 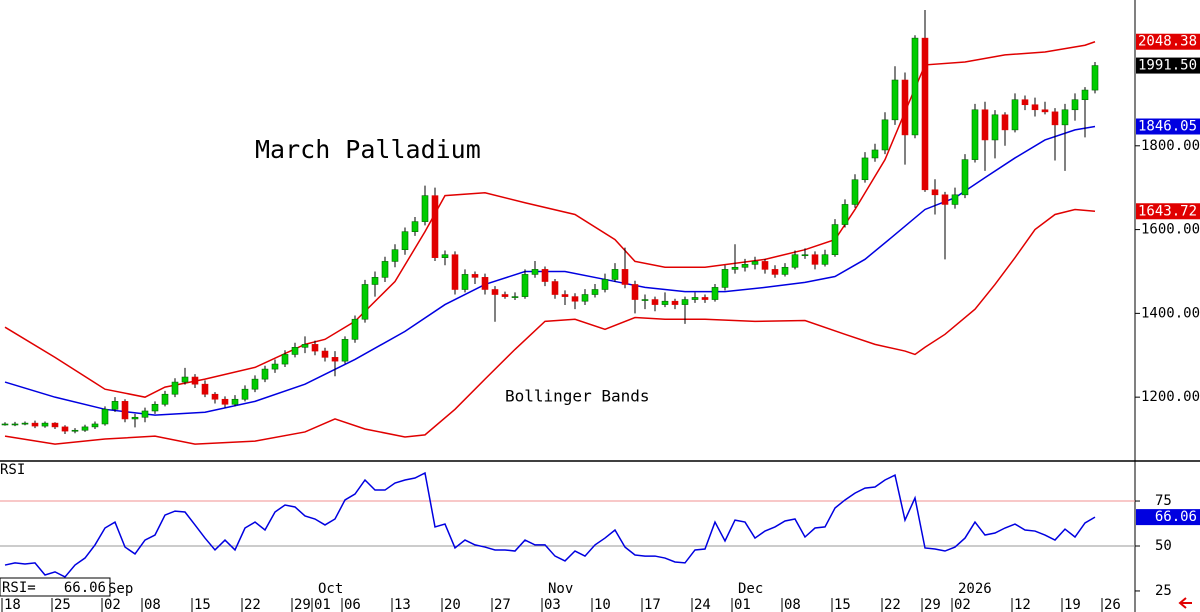 I want to click on x-tick-label: 17, so click(x=652, y=604).